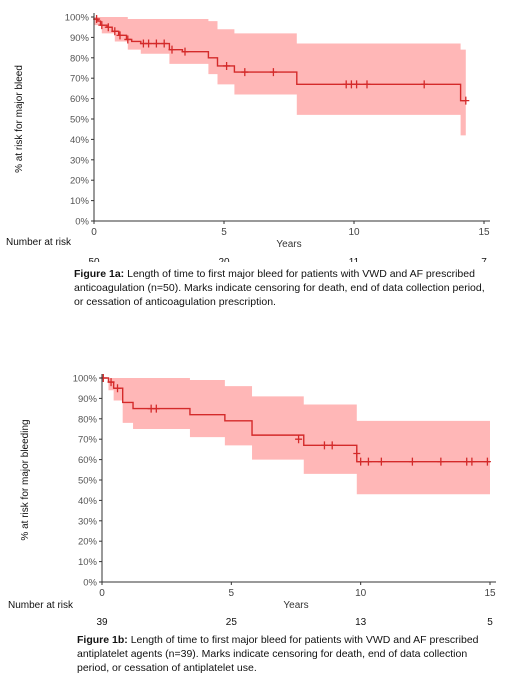  I want to click on chart-1-y-tick-label: 0%, so click(90, 583).